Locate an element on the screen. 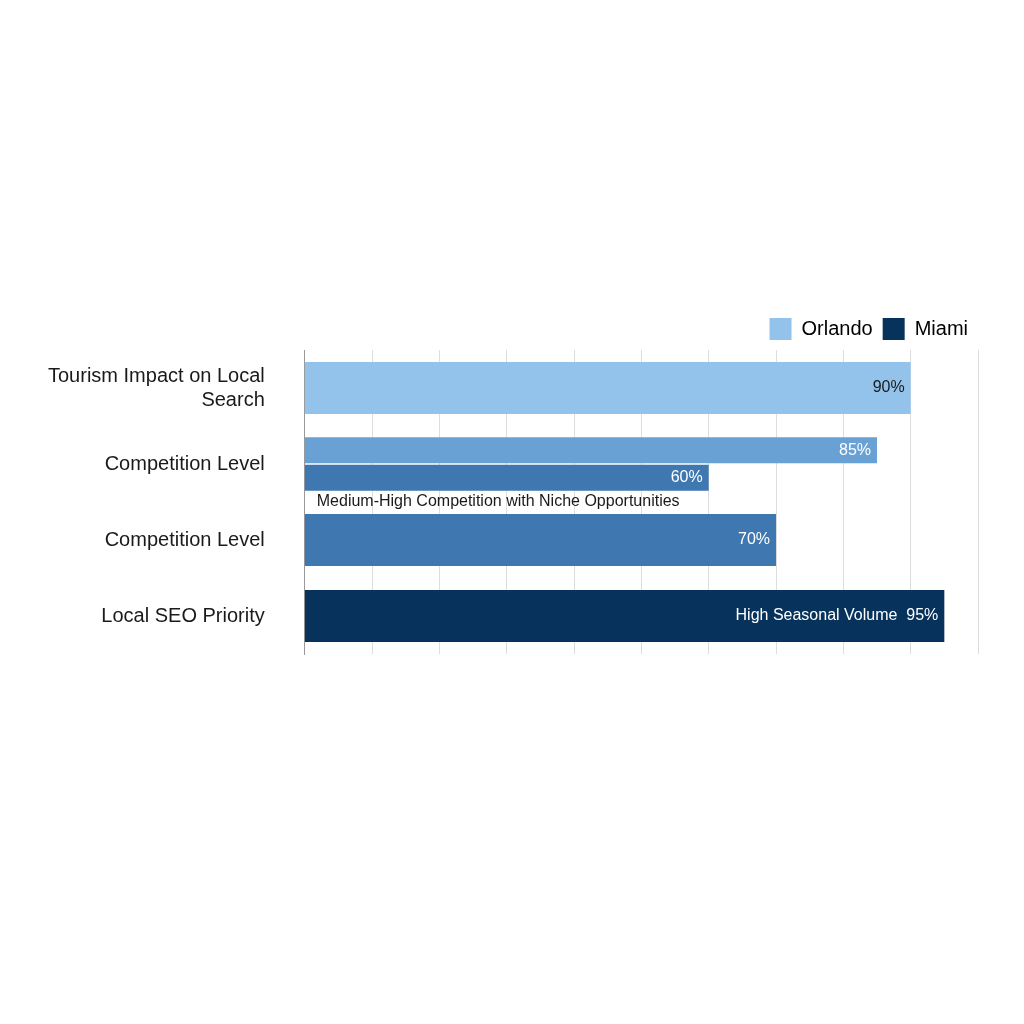 Image resolution: width=1024 pixels, height=1024 pixels. legend-label: Orlando is located at coordinates (837, 327).